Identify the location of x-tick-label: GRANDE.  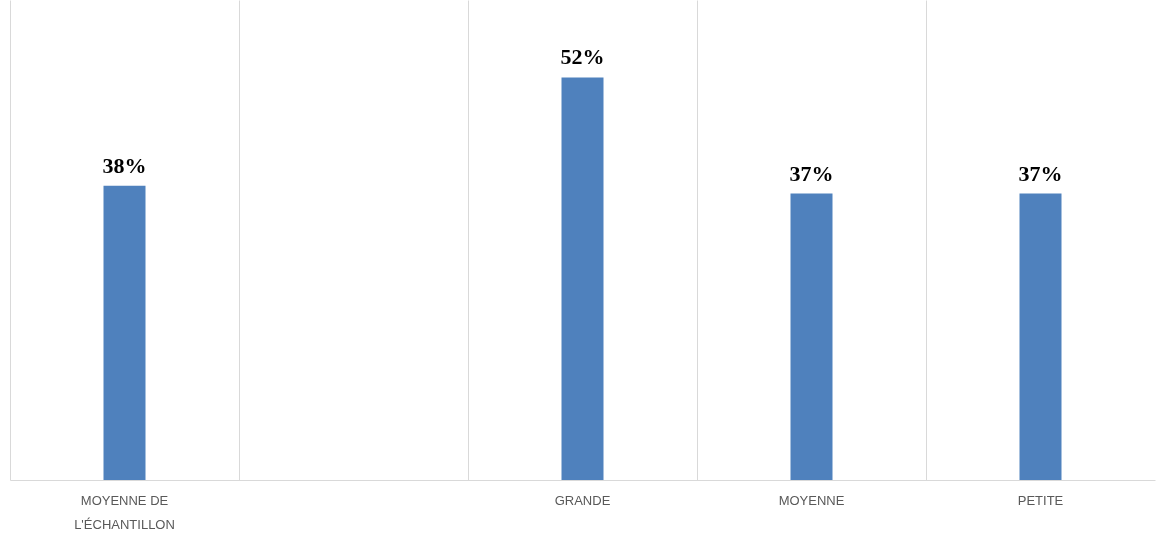
(582, 500).